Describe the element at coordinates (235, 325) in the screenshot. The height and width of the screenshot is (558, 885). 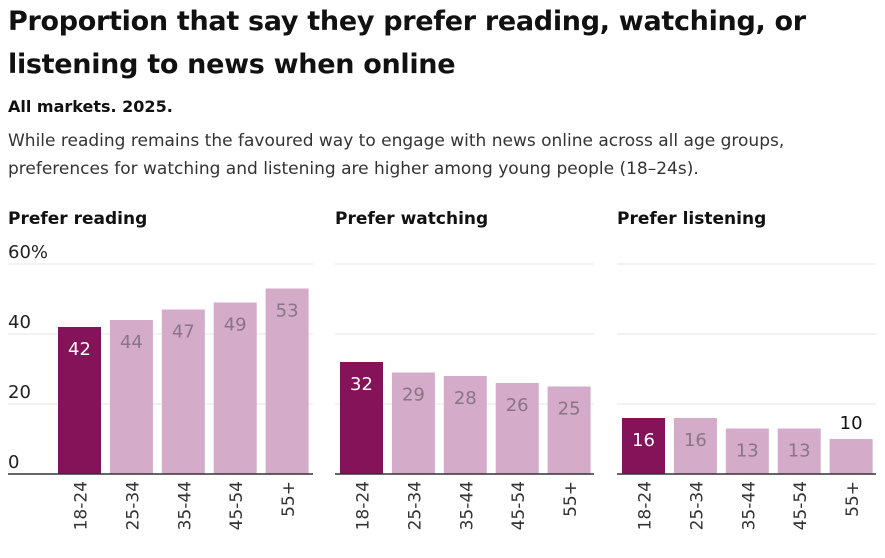
I see `data-label: 49` at that location.